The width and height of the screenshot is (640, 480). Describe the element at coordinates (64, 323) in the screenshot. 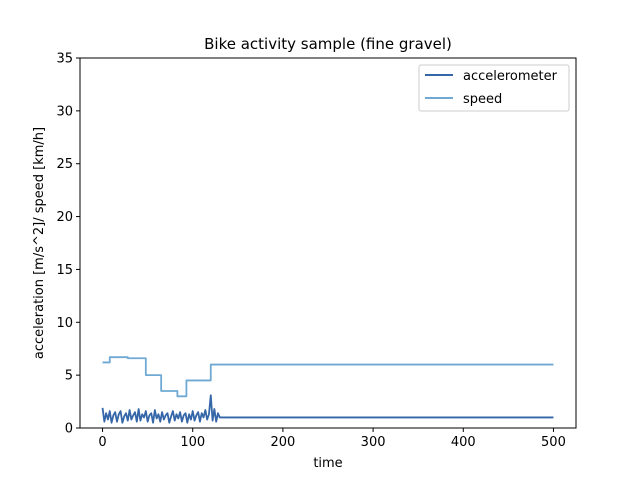

I see `y-tick-label: 10` at that location.